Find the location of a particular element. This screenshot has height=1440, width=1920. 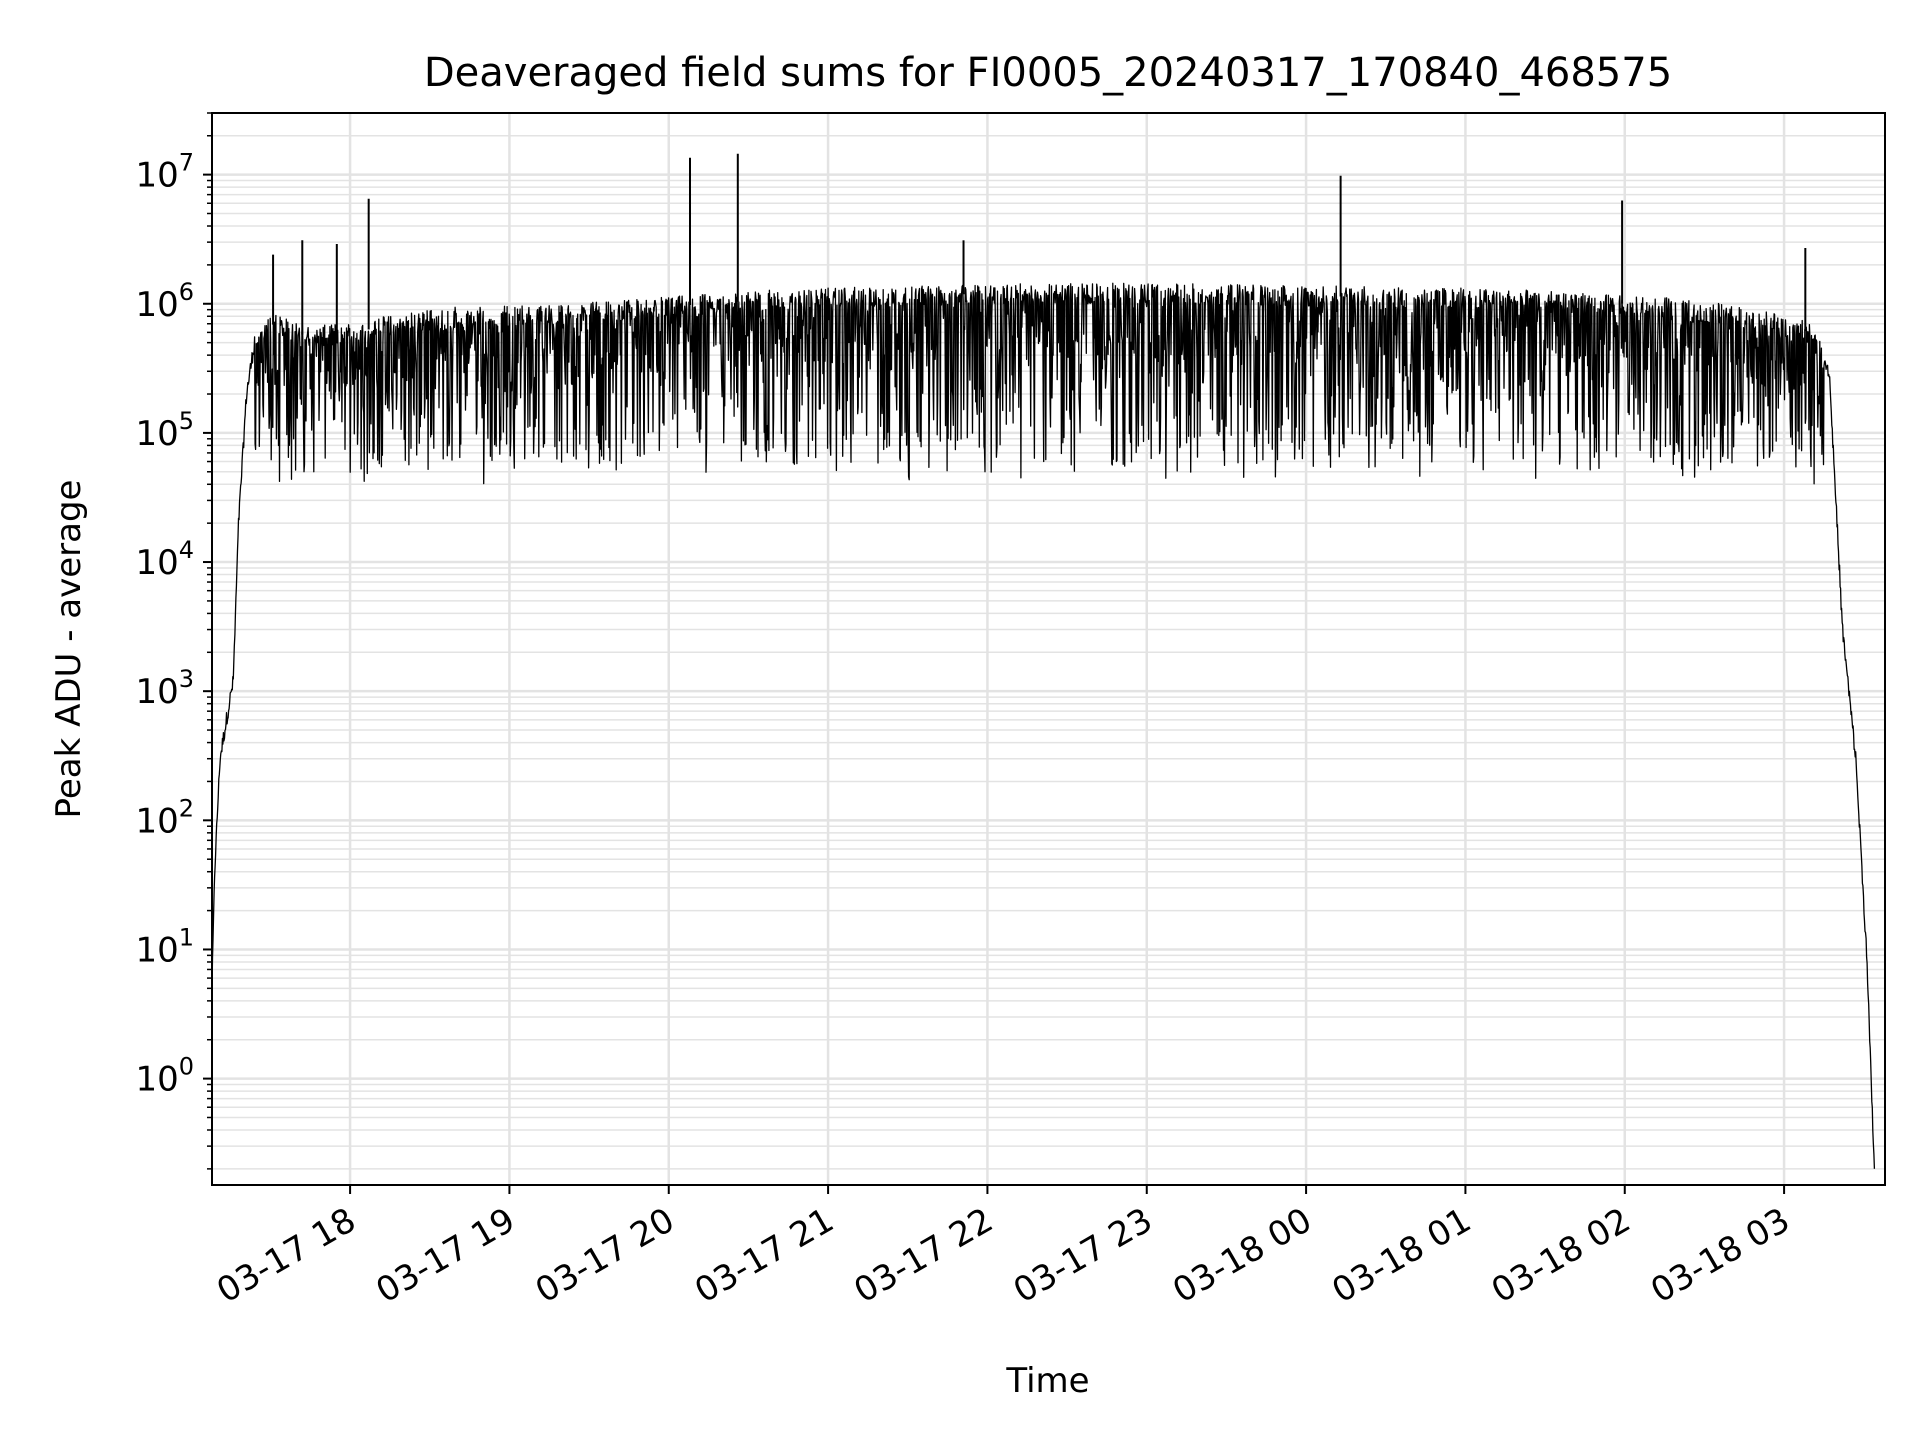

x-axis-label: Time is located at coordinates (1047, 1381).